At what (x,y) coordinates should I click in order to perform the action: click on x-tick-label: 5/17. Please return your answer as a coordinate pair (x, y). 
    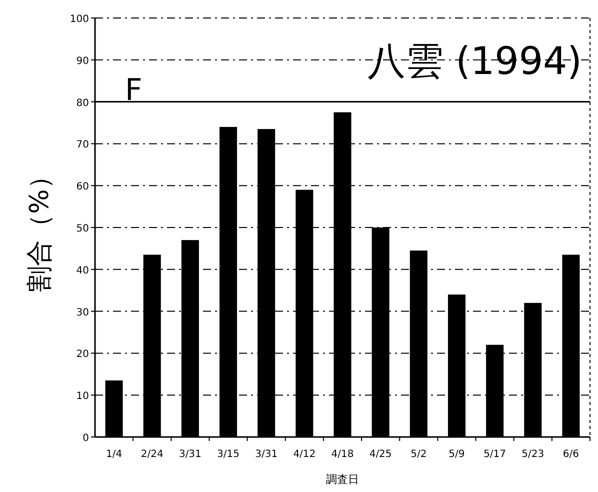
    Looking at the image, I should click on (495, 454).